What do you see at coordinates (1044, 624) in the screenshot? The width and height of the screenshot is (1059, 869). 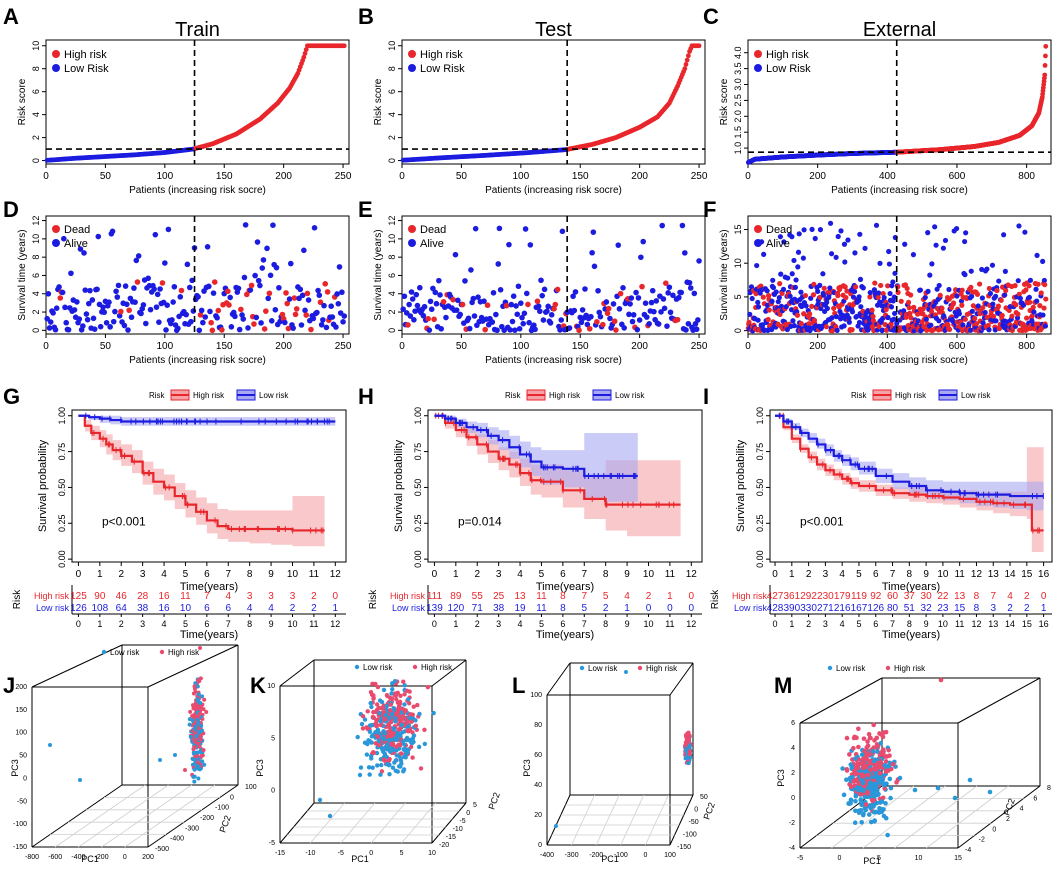 I see `risk-x-tick-label: 16` at bounding box center [1044, 624].